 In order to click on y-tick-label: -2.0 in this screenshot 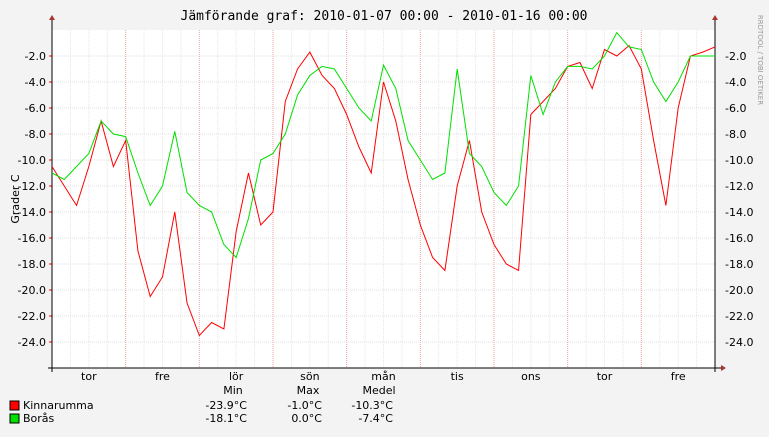, I will do `click(35, 56)`.